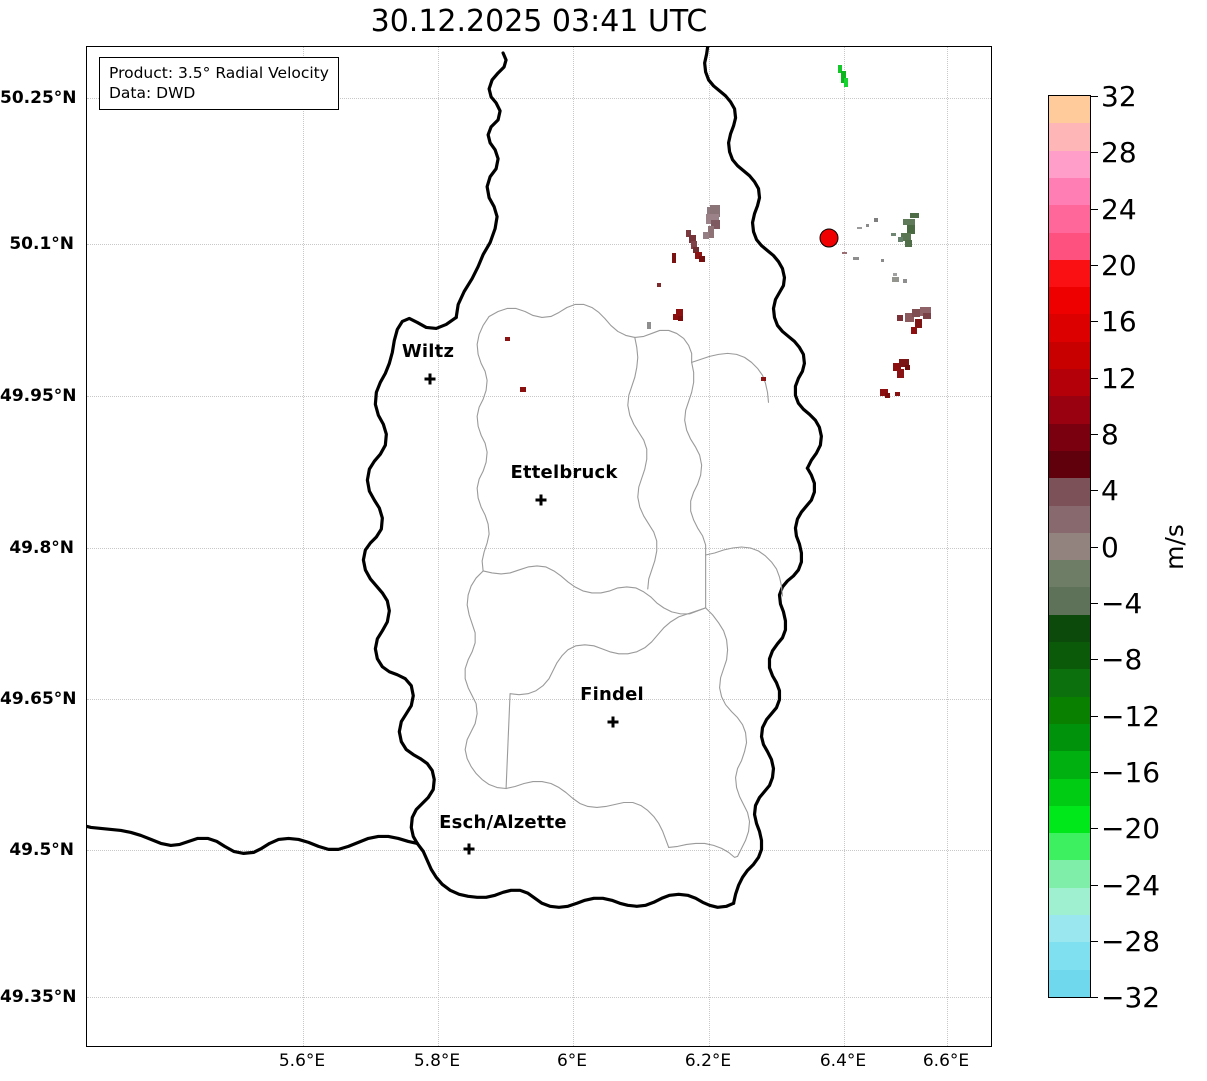 This screenshot has width=1207, height=1081. I want to click on border-luxembourg, so click(481, 185).